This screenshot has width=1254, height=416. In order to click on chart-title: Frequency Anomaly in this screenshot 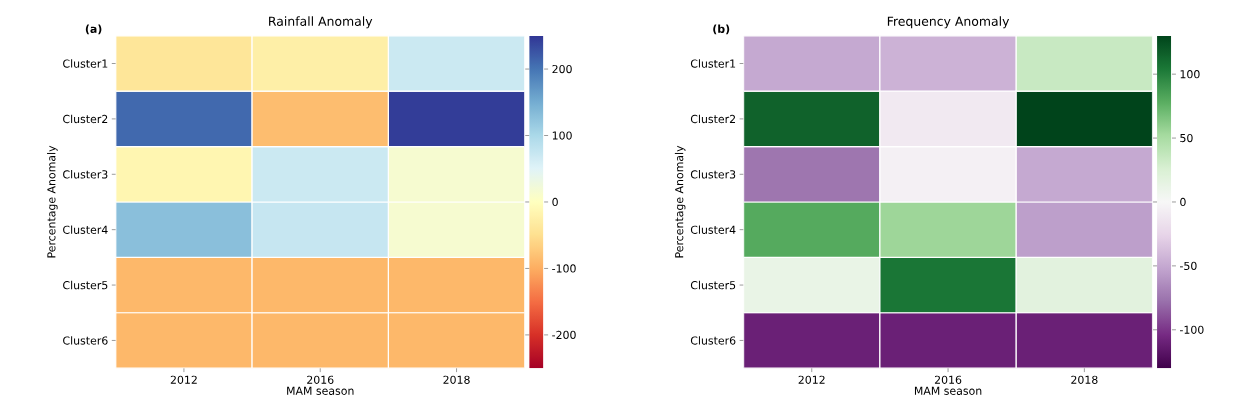, I will do `click(948, 22)`.